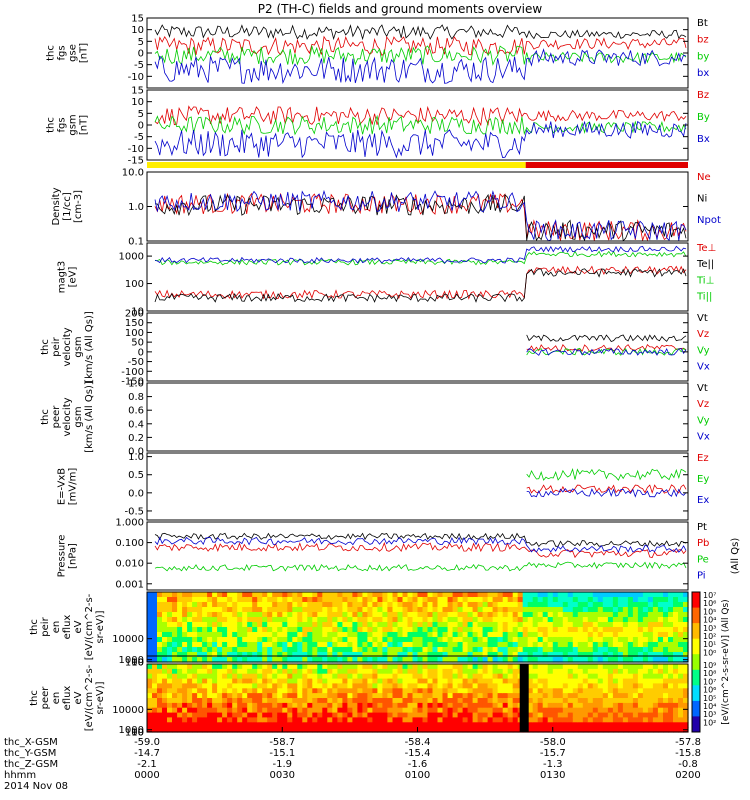  Describe the element at coordinates (136, 161) in the screenshot. I see `y-tick-label: -15` at that location.